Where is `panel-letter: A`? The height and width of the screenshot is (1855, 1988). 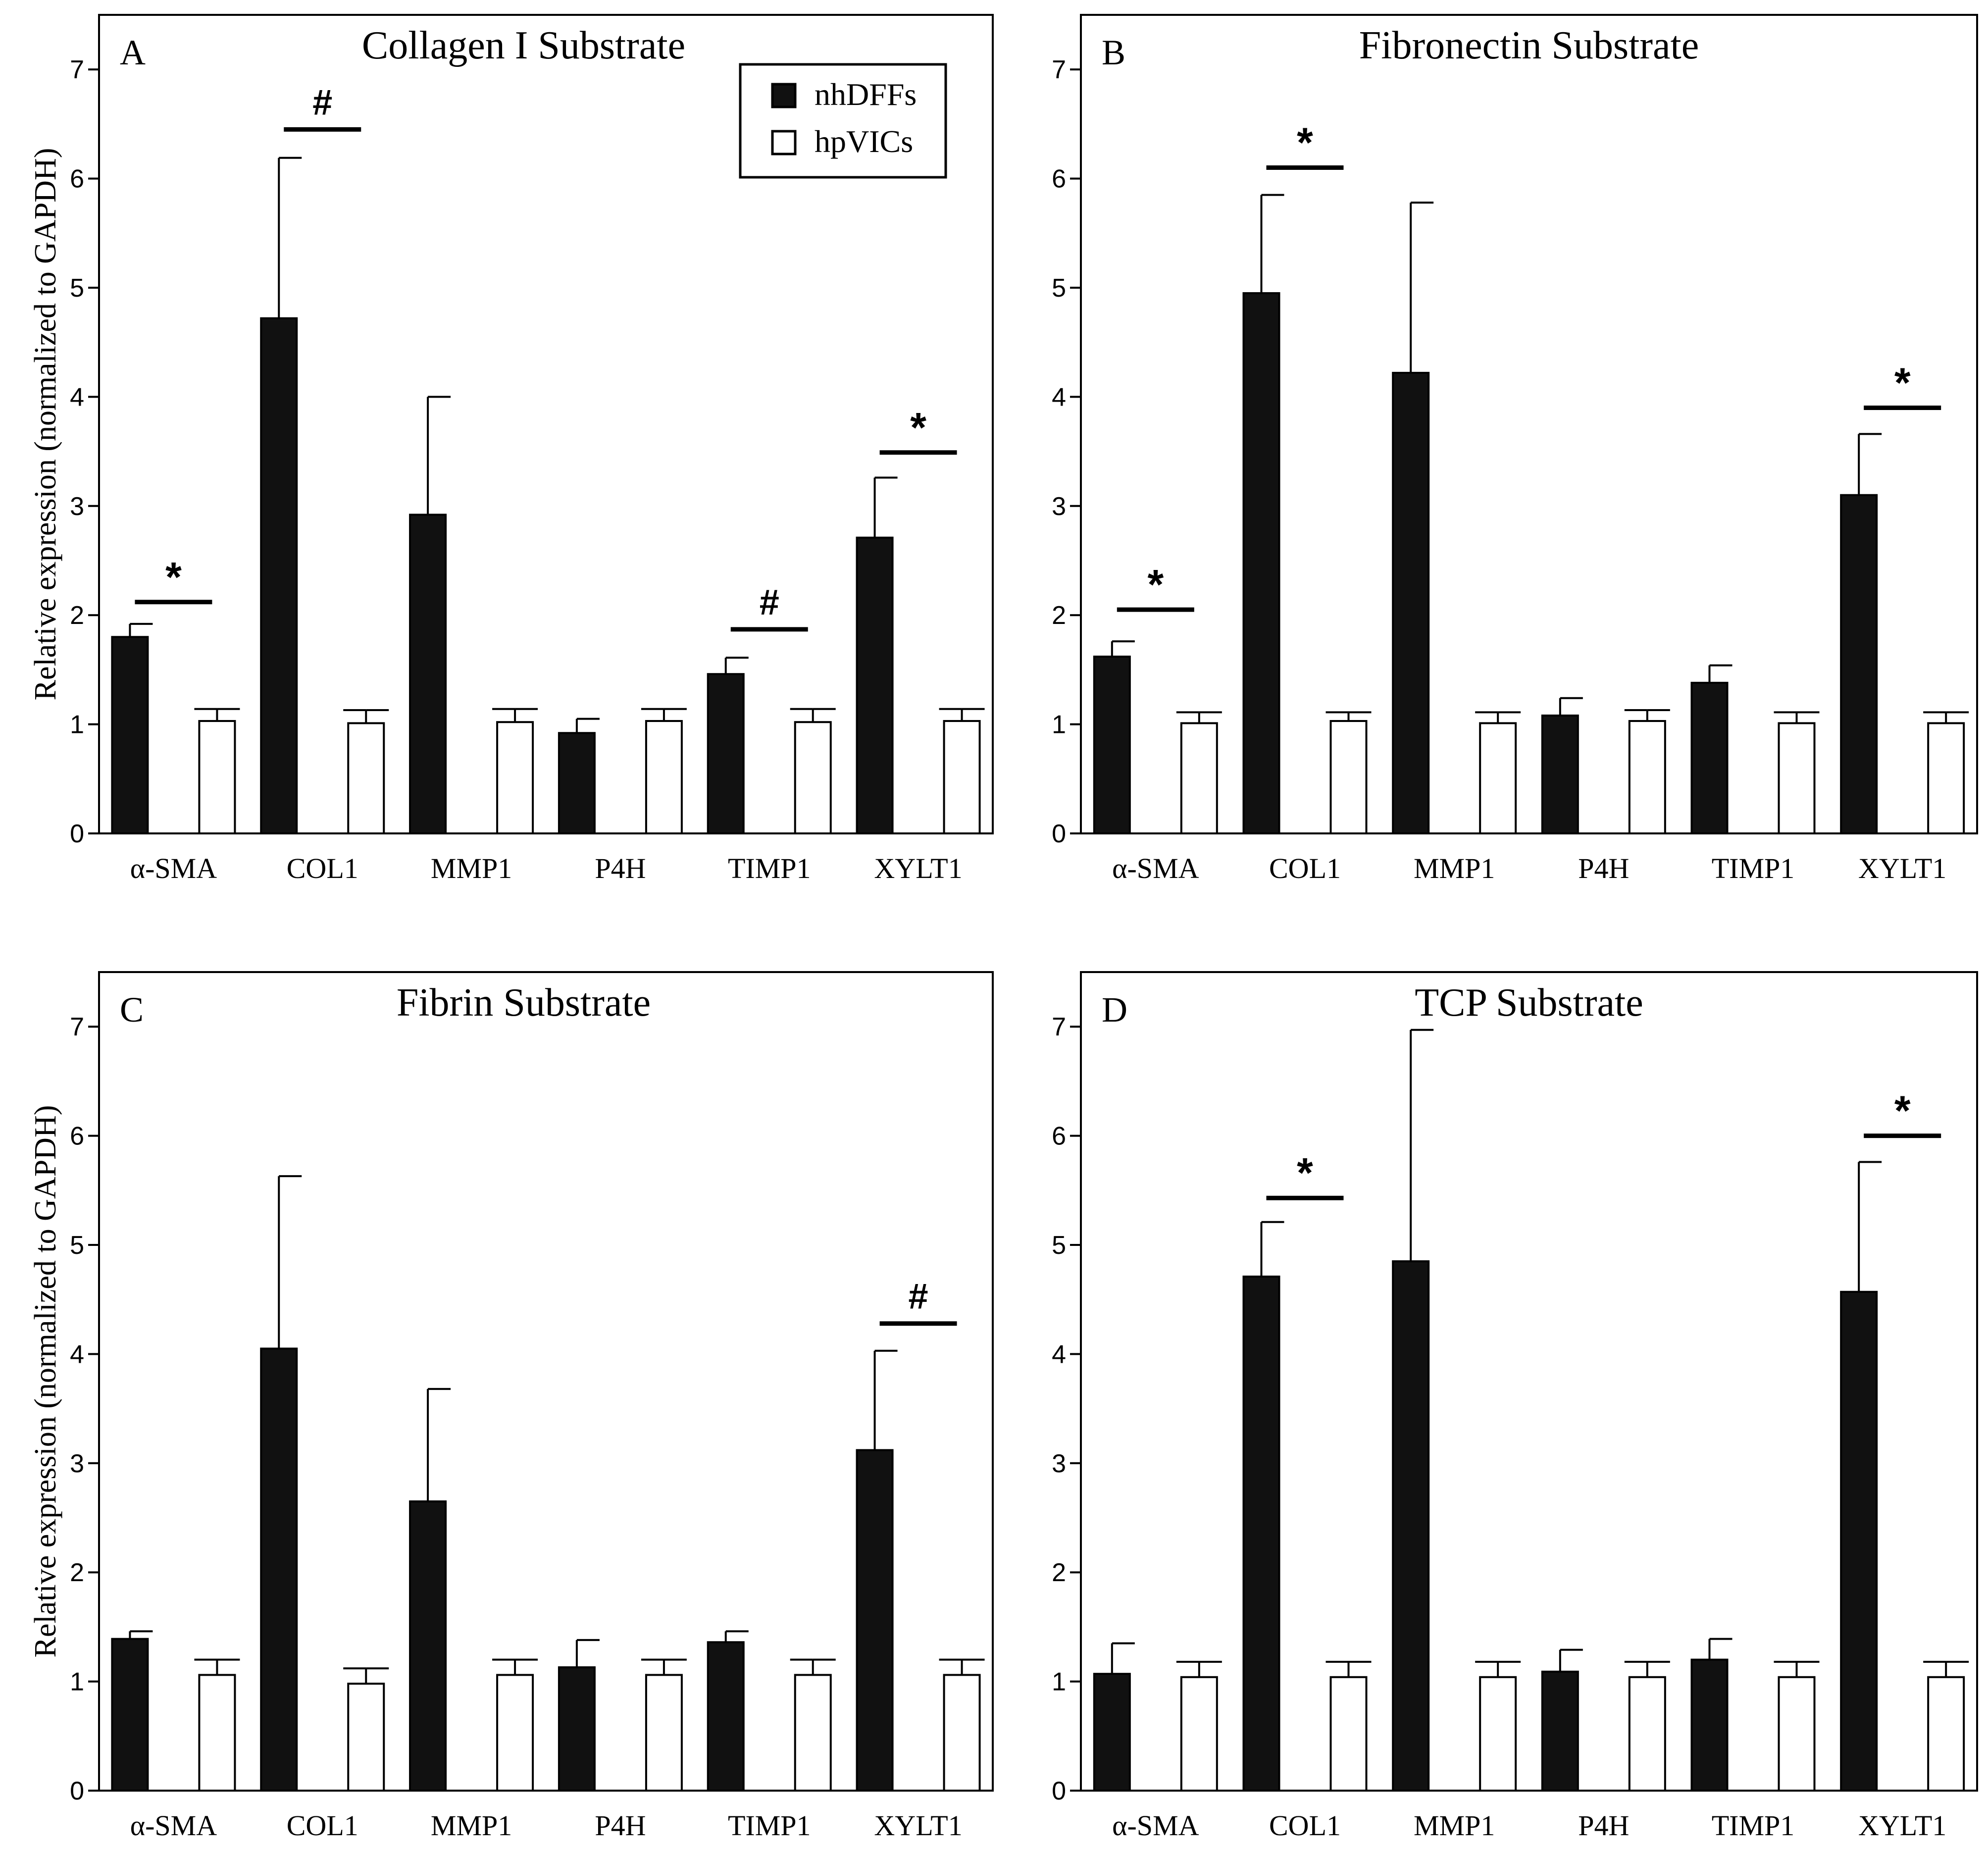
panel-letter: A is located at coordinates (133, 52).